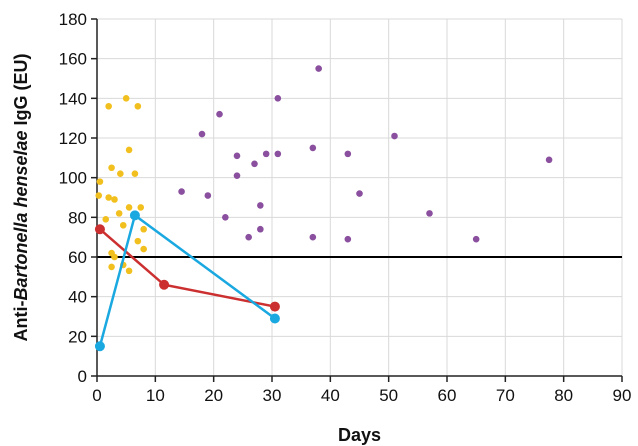 This screenshot has width=638, height=446. I want to click on y-tick-label: 180, so click(73, 19).